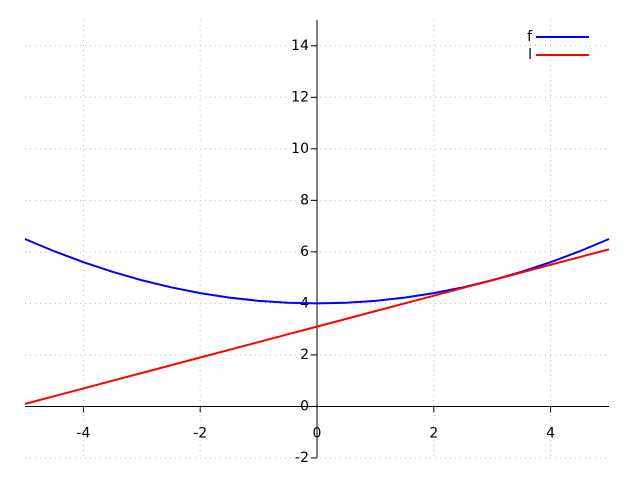 This screenshot has height=480, width=640. What do you see at coordinates (200, 433) in the screenshot?
I see `x-tick-label: -2` at bounding box center [200, 433].